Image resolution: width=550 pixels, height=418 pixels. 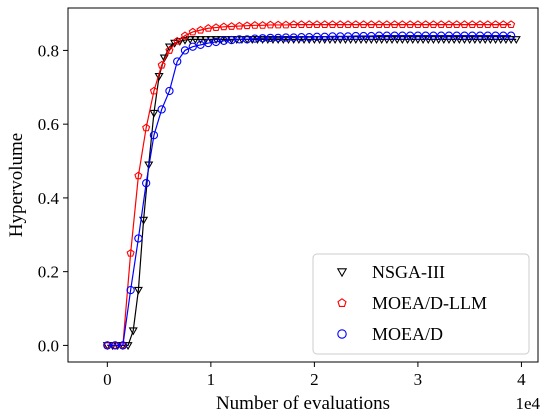 I want to click on y-tick-label: 0.4, so click(x=49, y=198).